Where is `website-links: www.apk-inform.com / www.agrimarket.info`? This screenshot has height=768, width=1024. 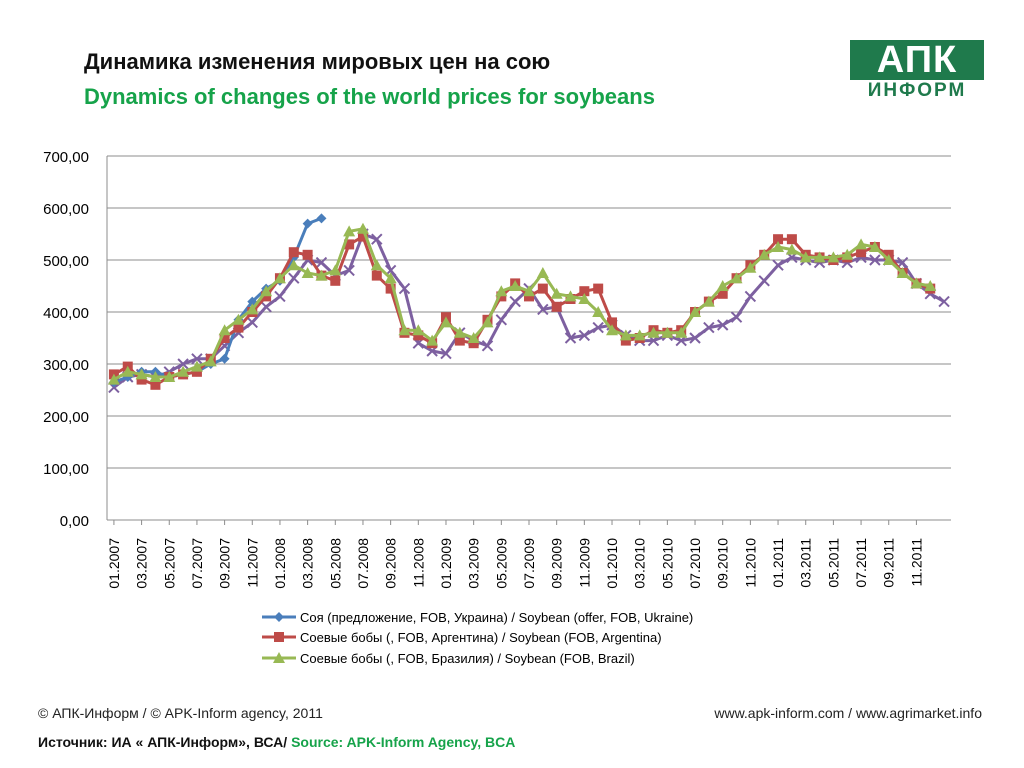 website-links: www.apk-inform.com / www.agrimarket.info is located at coordinates (848, 713).